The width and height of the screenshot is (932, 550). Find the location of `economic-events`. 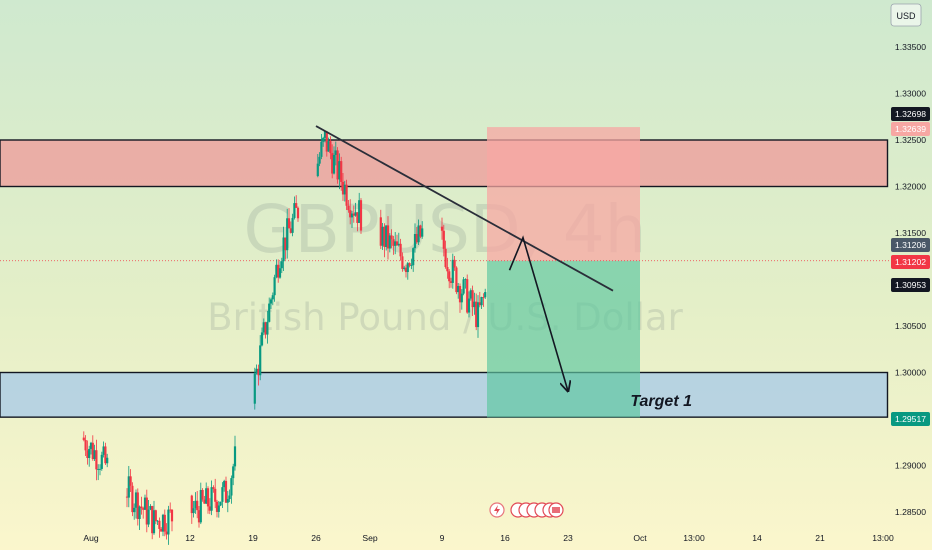

economic-events is located at coordinates (526, 510).